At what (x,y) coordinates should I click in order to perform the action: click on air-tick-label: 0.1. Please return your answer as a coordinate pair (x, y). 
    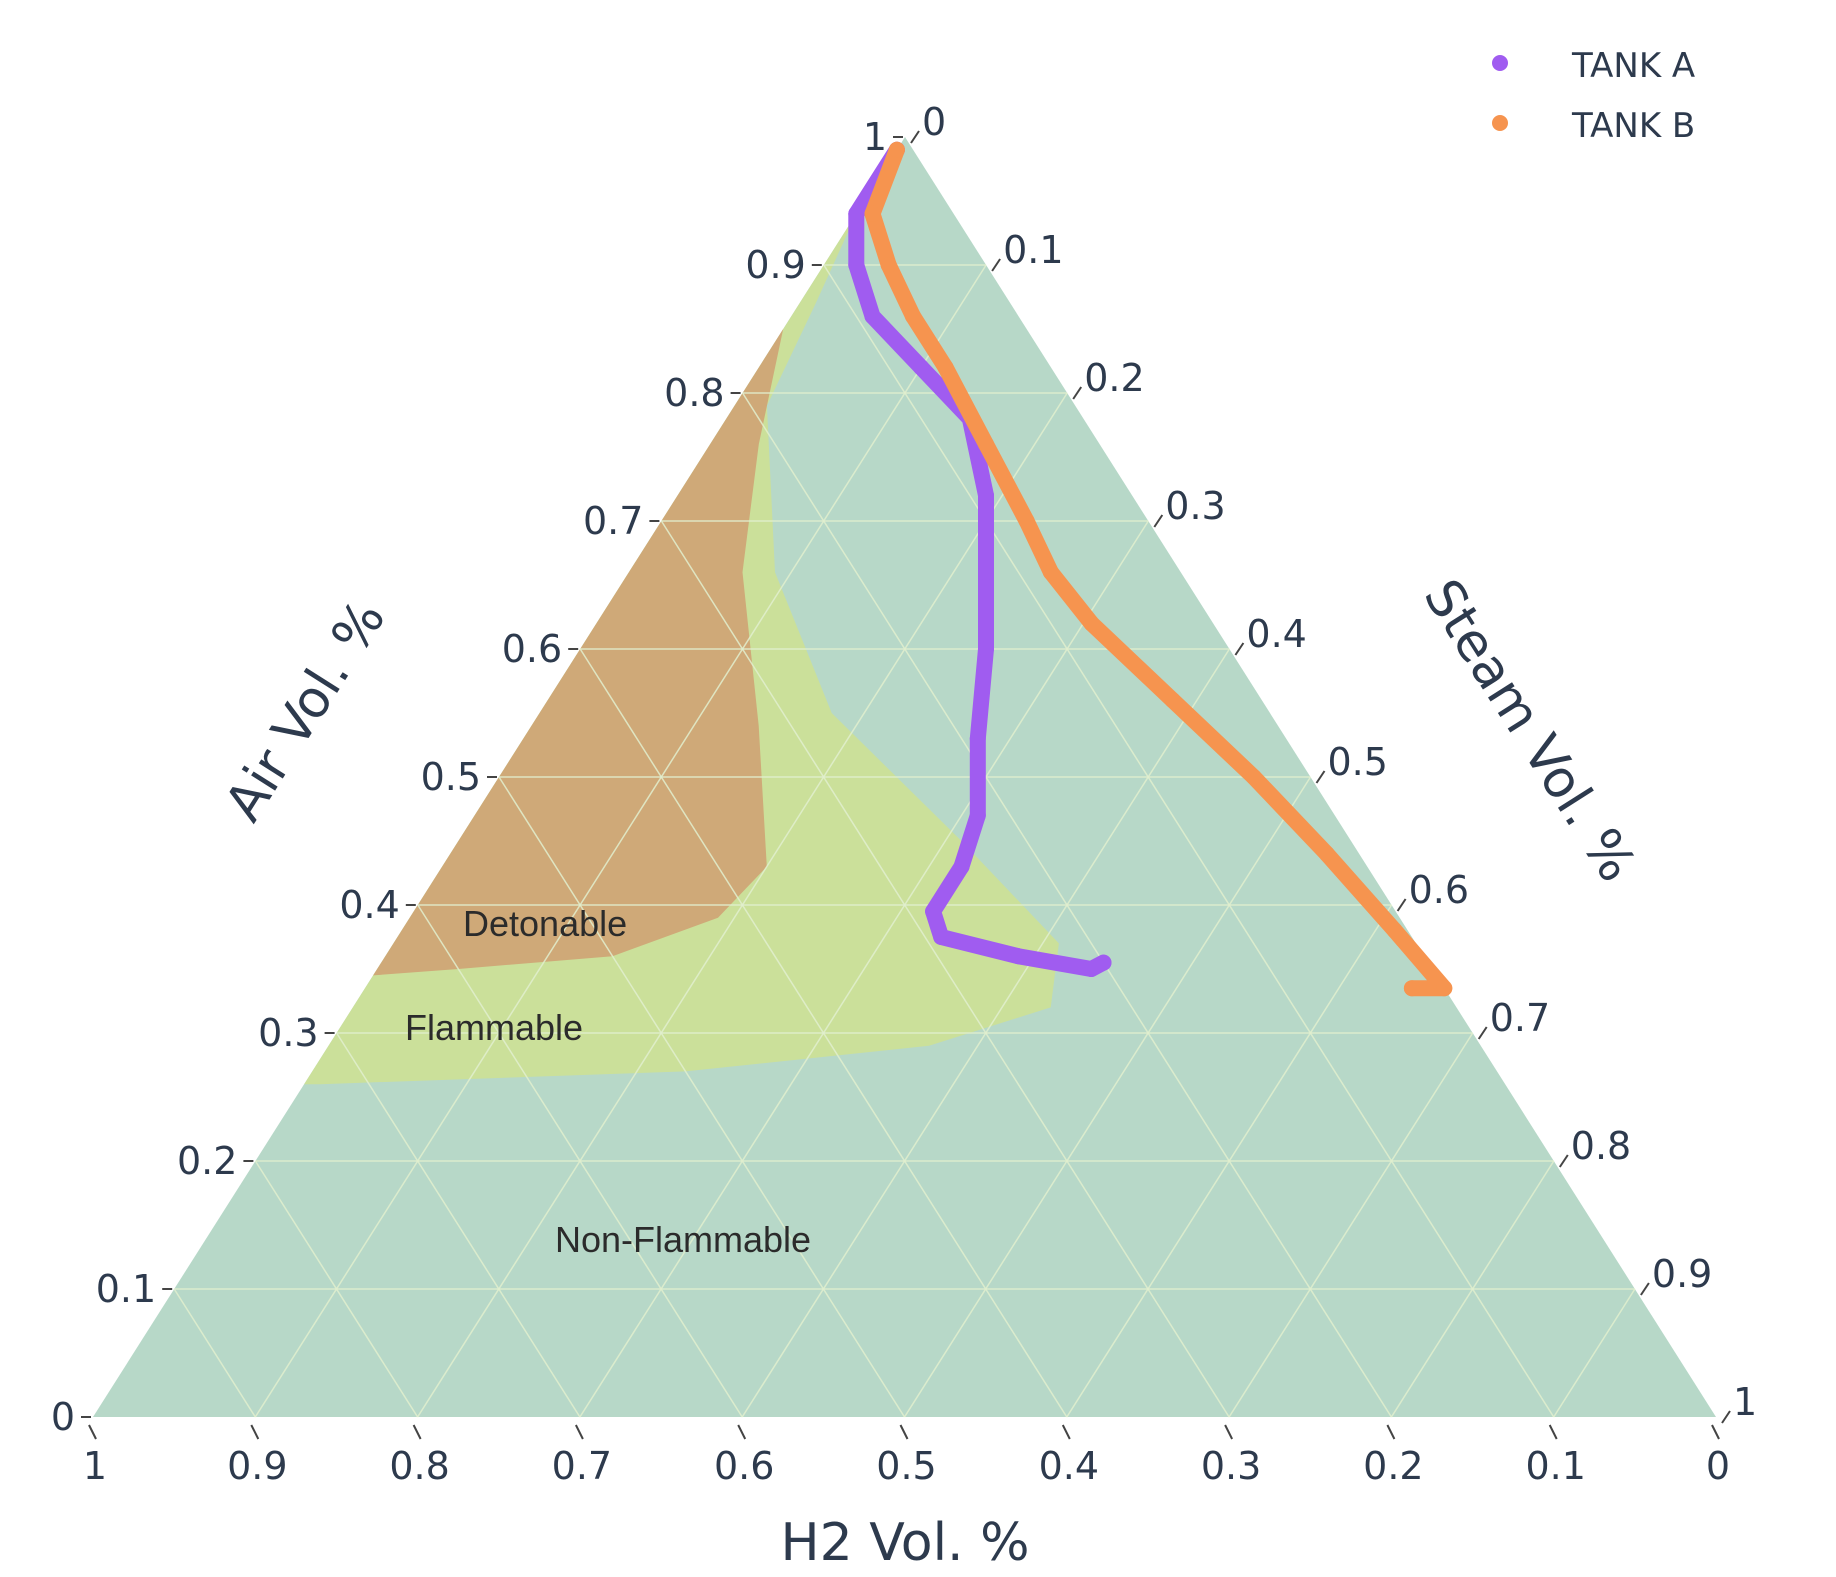
    Looking at the image, I should click on (126, 1289).